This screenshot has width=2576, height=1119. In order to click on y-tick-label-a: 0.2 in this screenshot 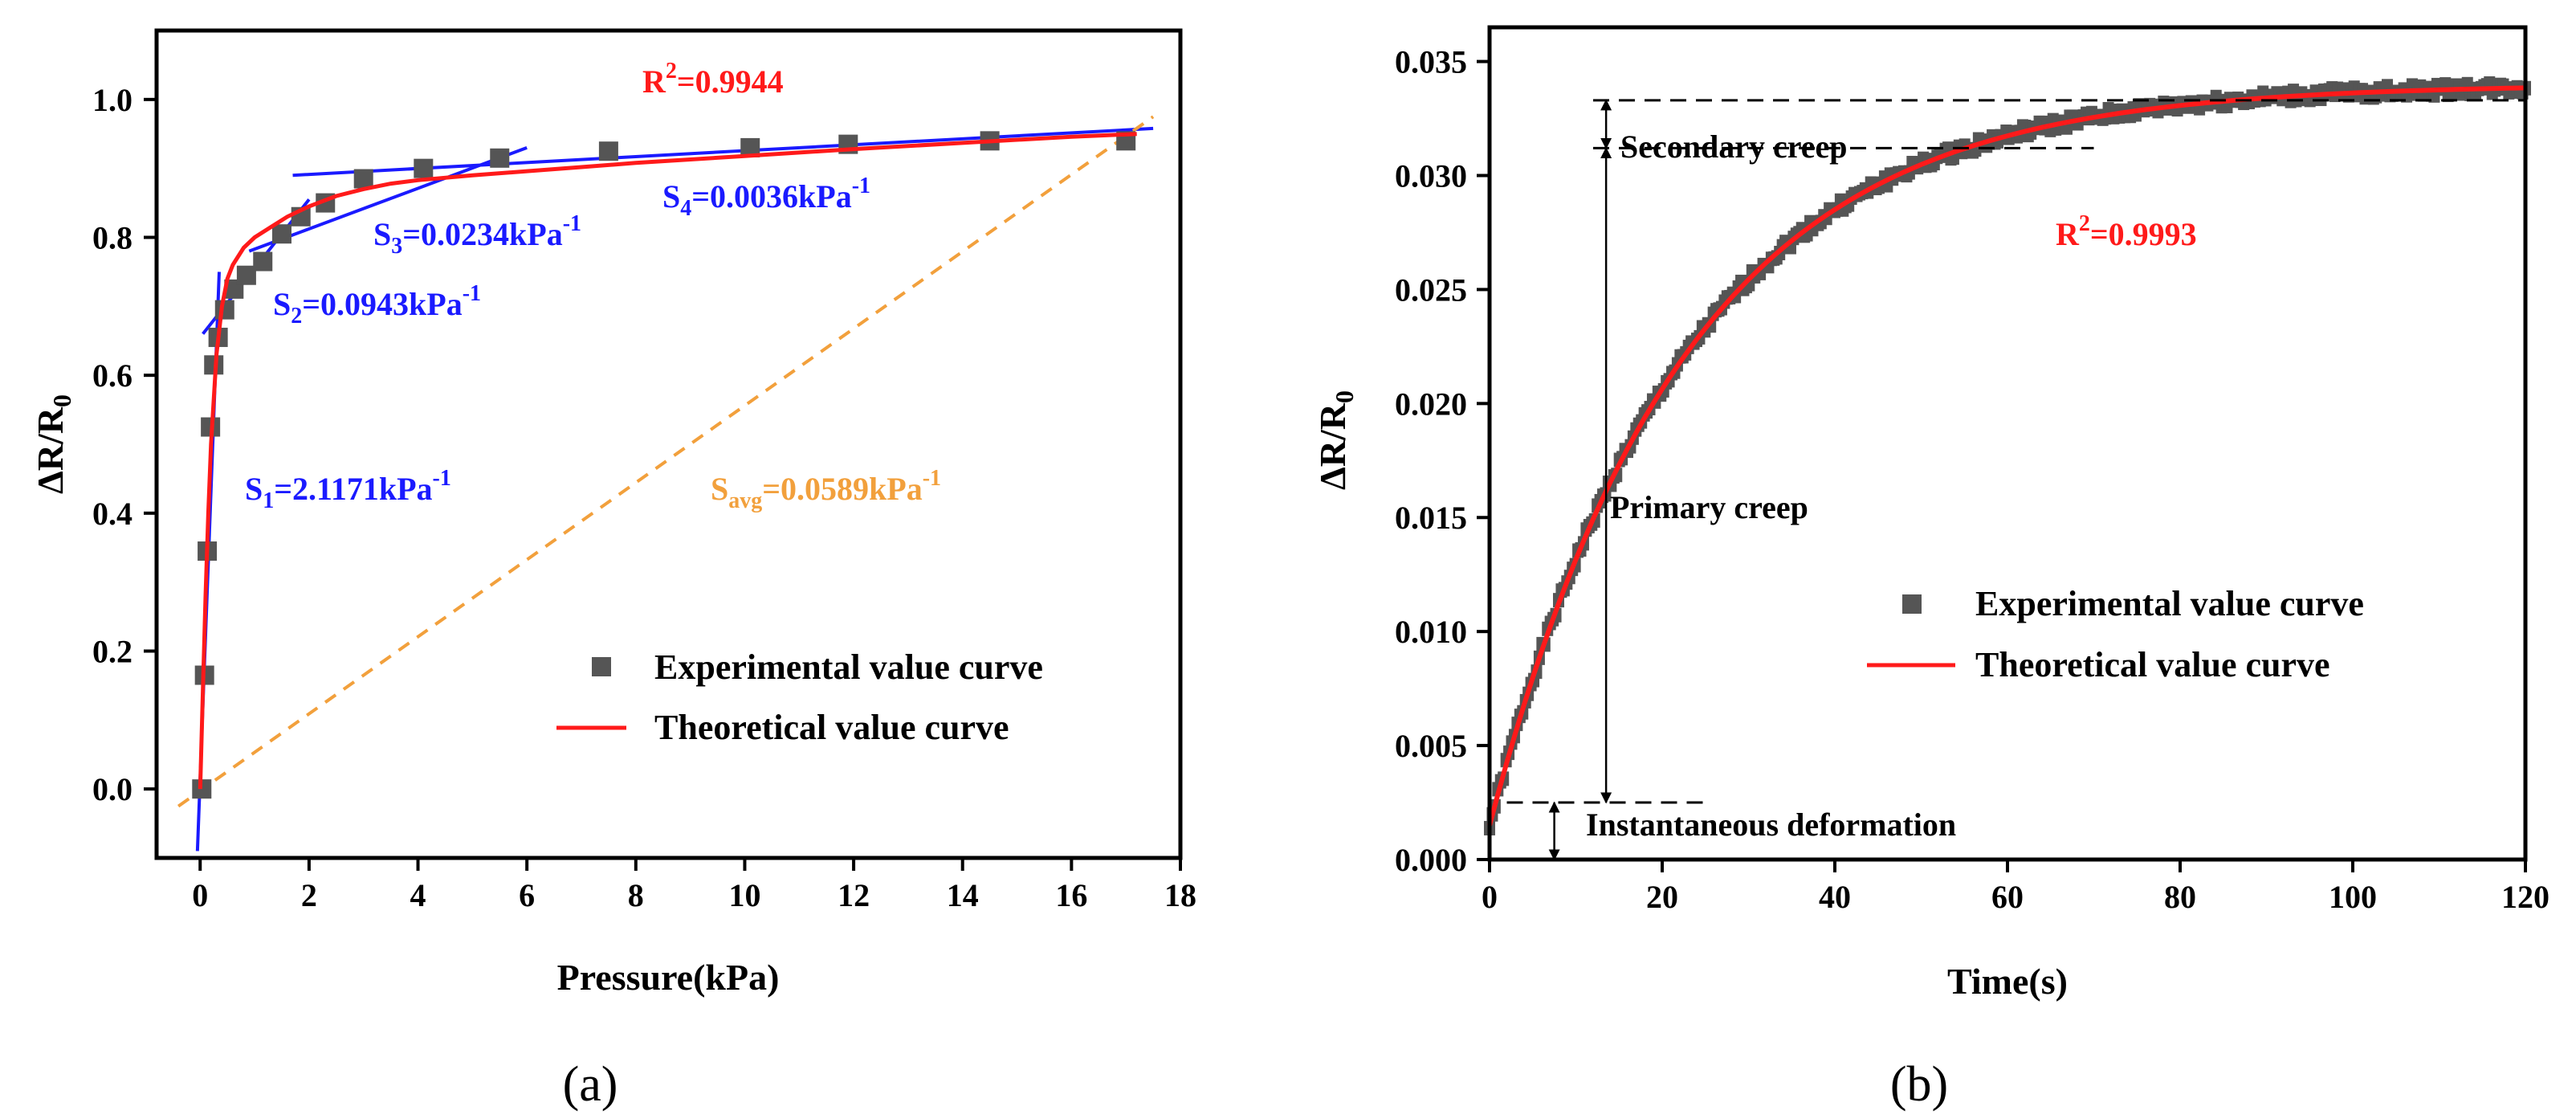, I will do `click(112, 652)`.